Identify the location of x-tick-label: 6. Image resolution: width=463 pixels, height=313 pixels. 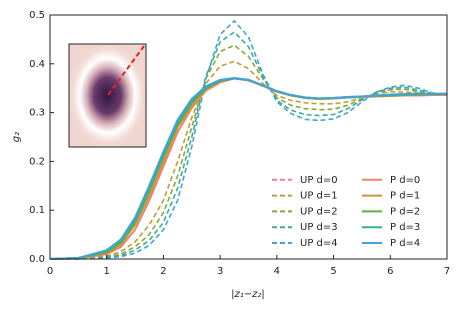
(390, 271).